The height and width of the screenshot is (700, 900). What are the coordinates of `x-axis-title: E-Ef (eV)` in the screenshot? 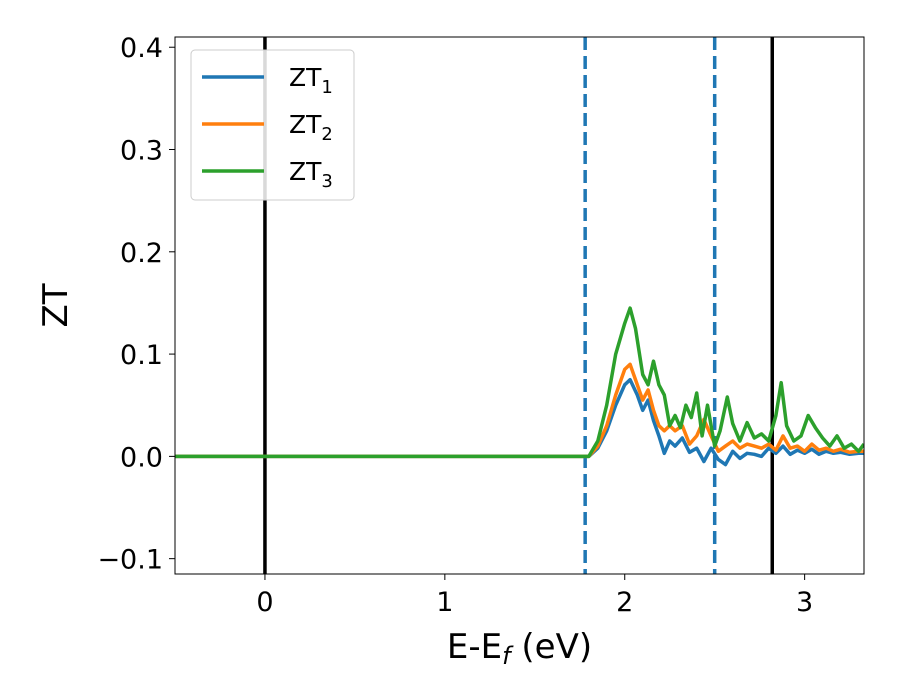 It's located at (519, 648).